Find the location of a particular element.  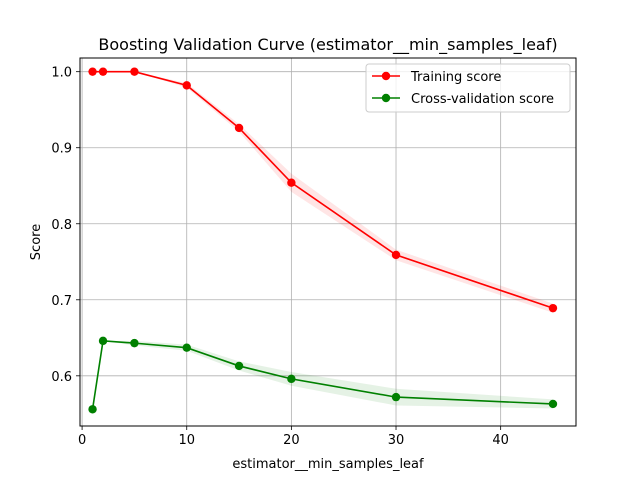

training-score-legend-label: Training score is located at coordinates (455, 77).